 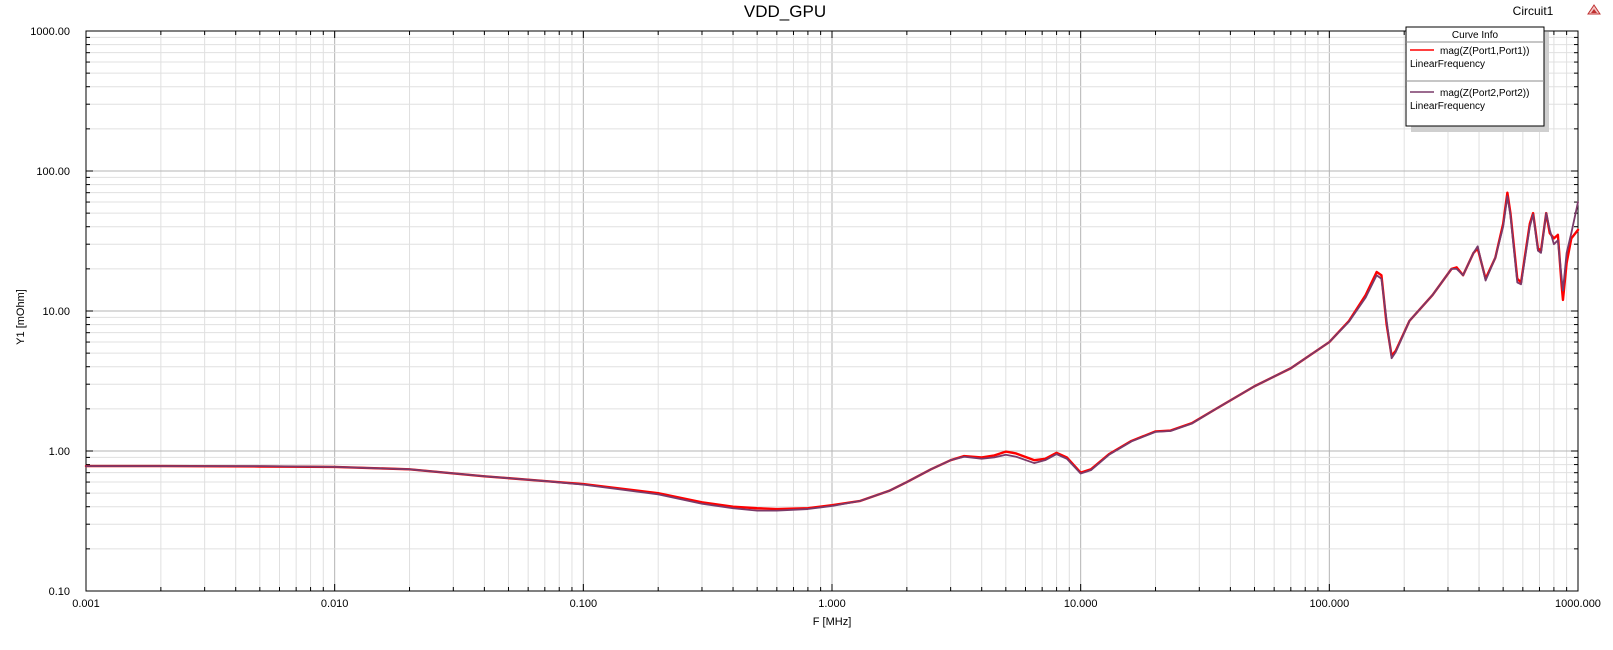 I want to click on legend-title: Curve Info, so click(x=1475, y=35).